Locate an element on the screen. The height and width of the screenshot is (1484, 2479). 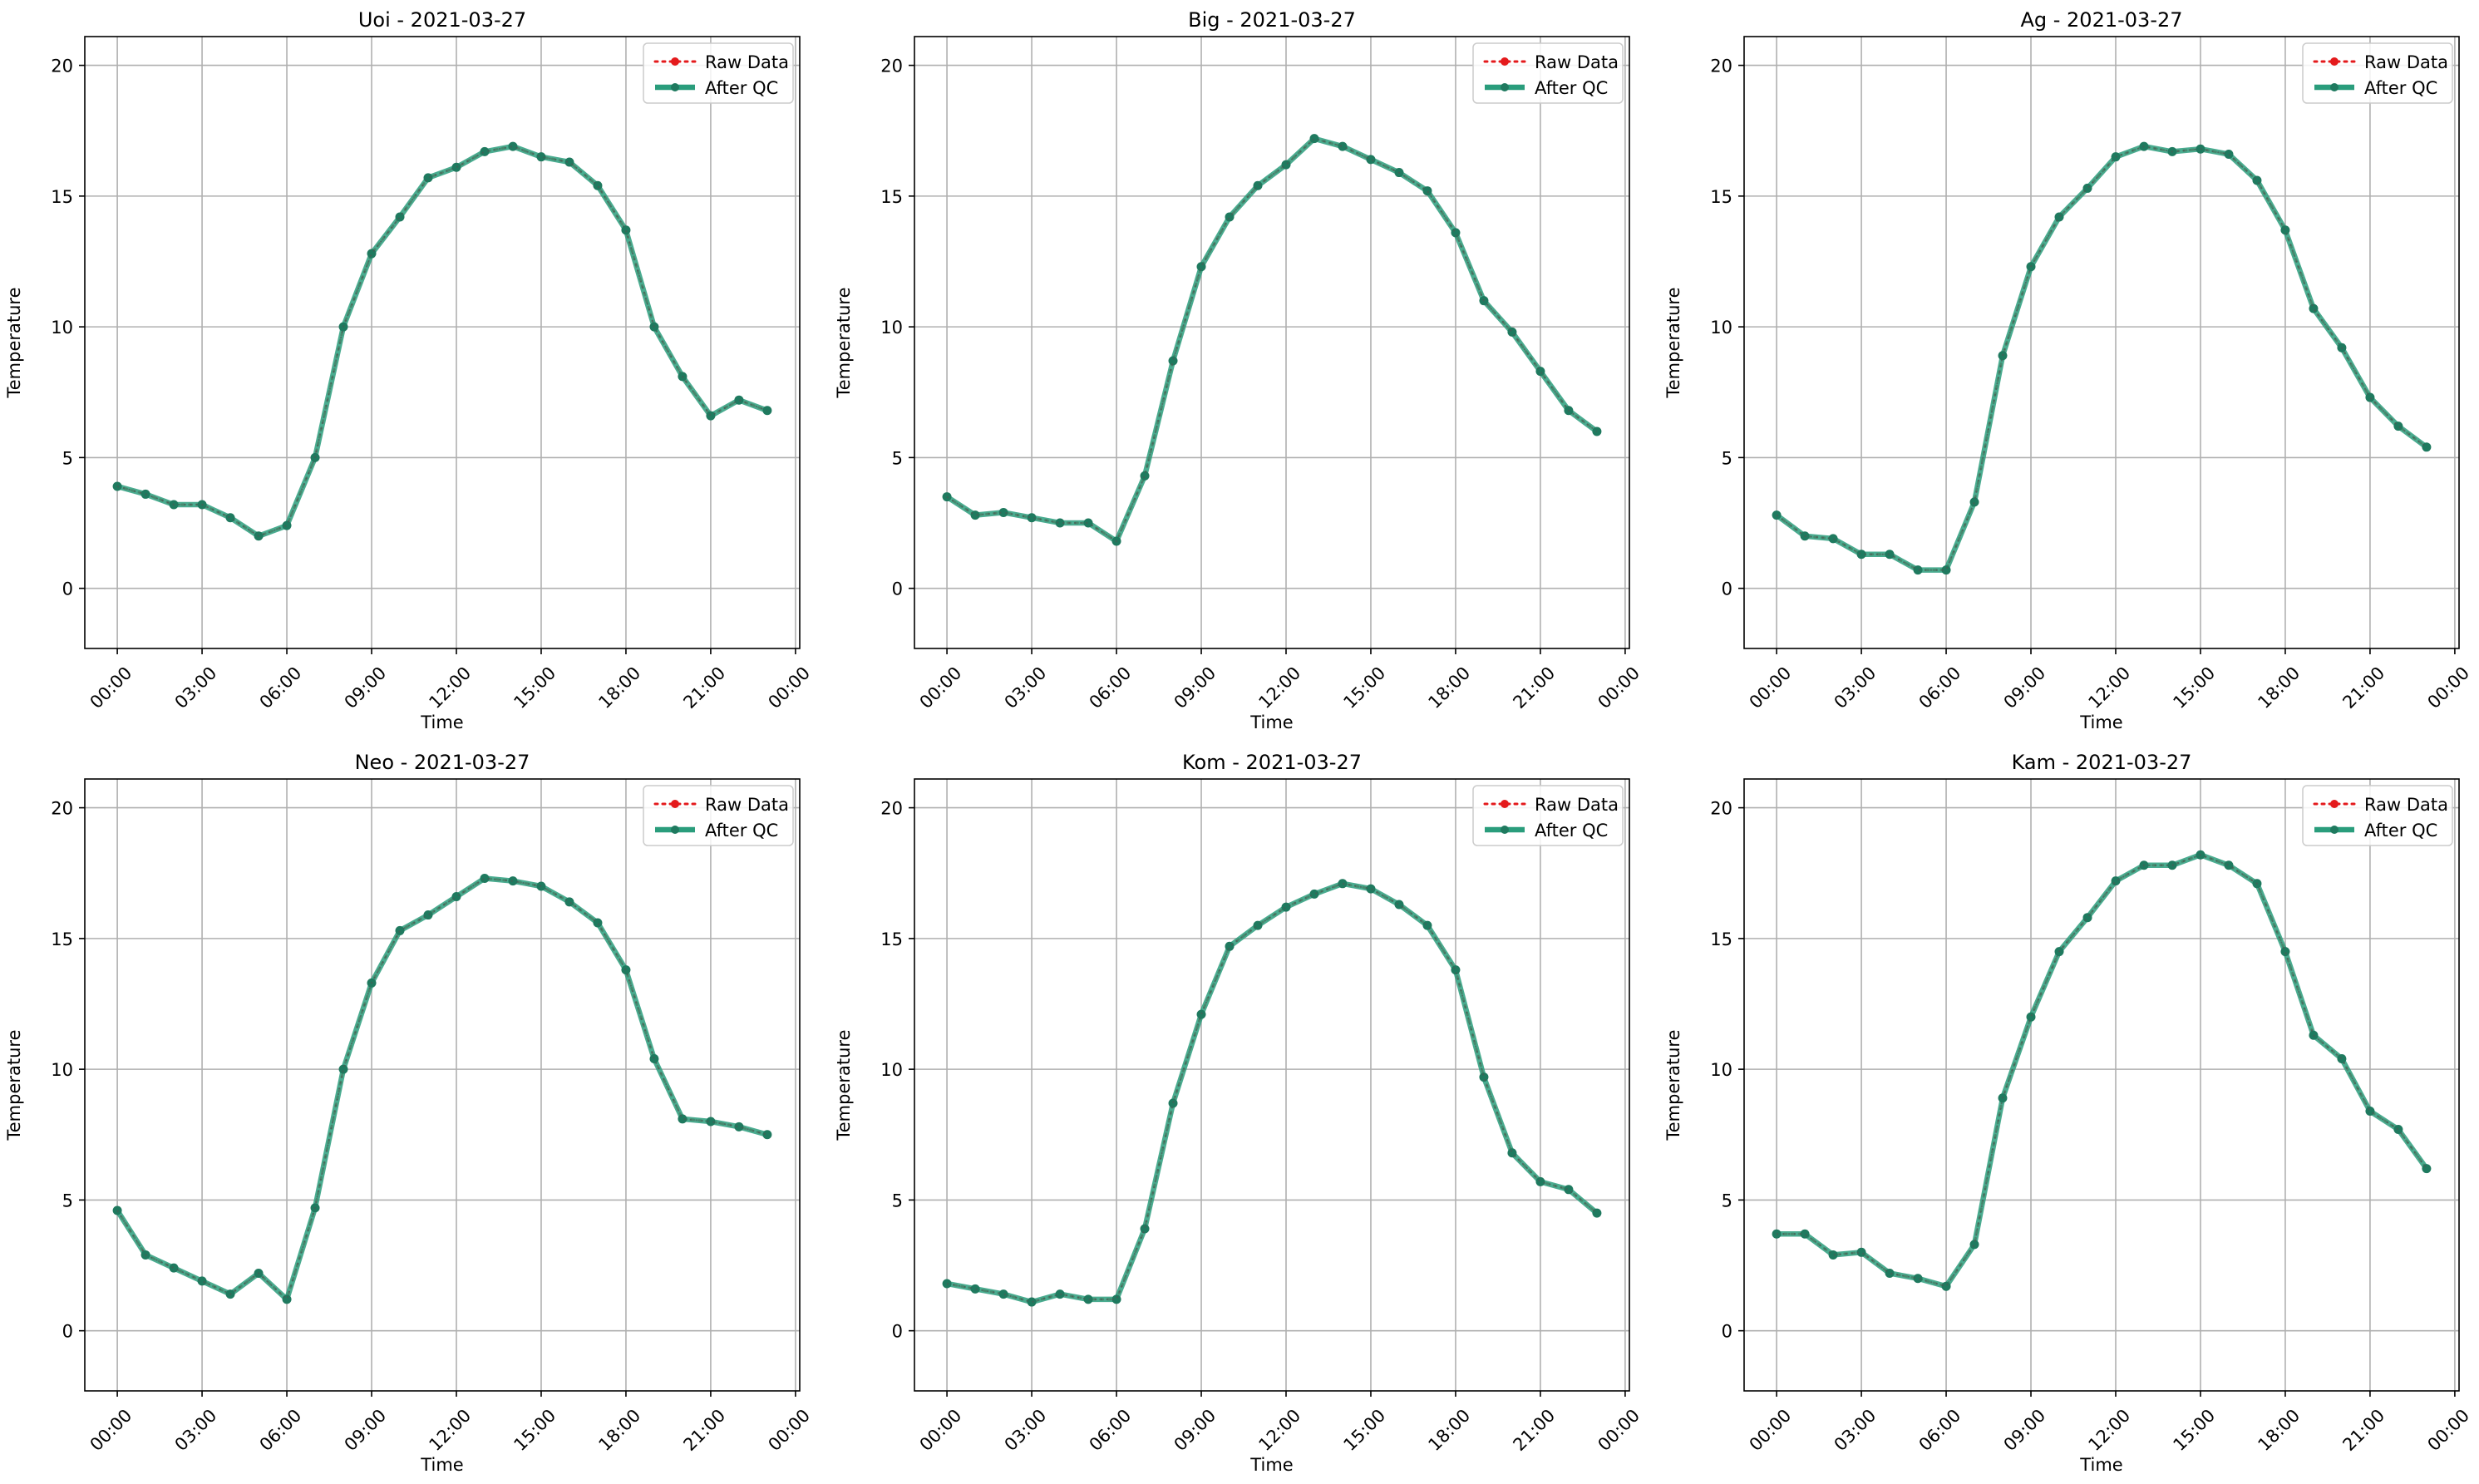
x-tick-label: 09:00 is located at coordinates (2025, 1430).